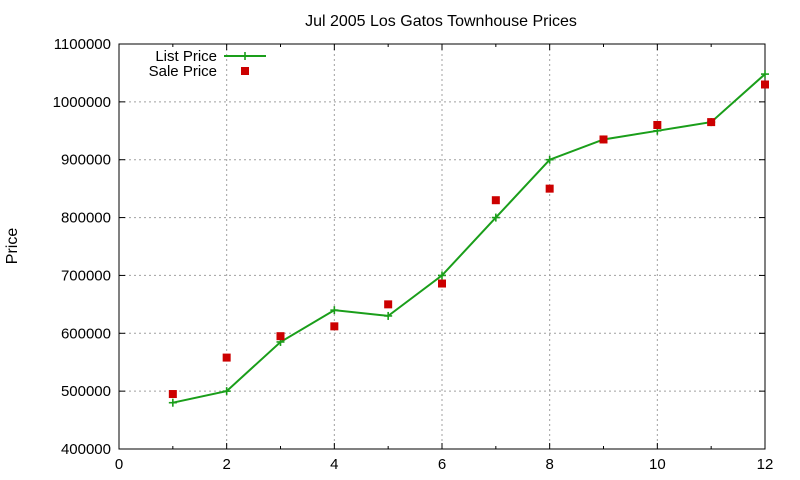 The height and width of the screenshot is (480, 800). Describe the element at coordinates (765, 464) in the screenshot. I see `x-tick-label: 12` at that location.